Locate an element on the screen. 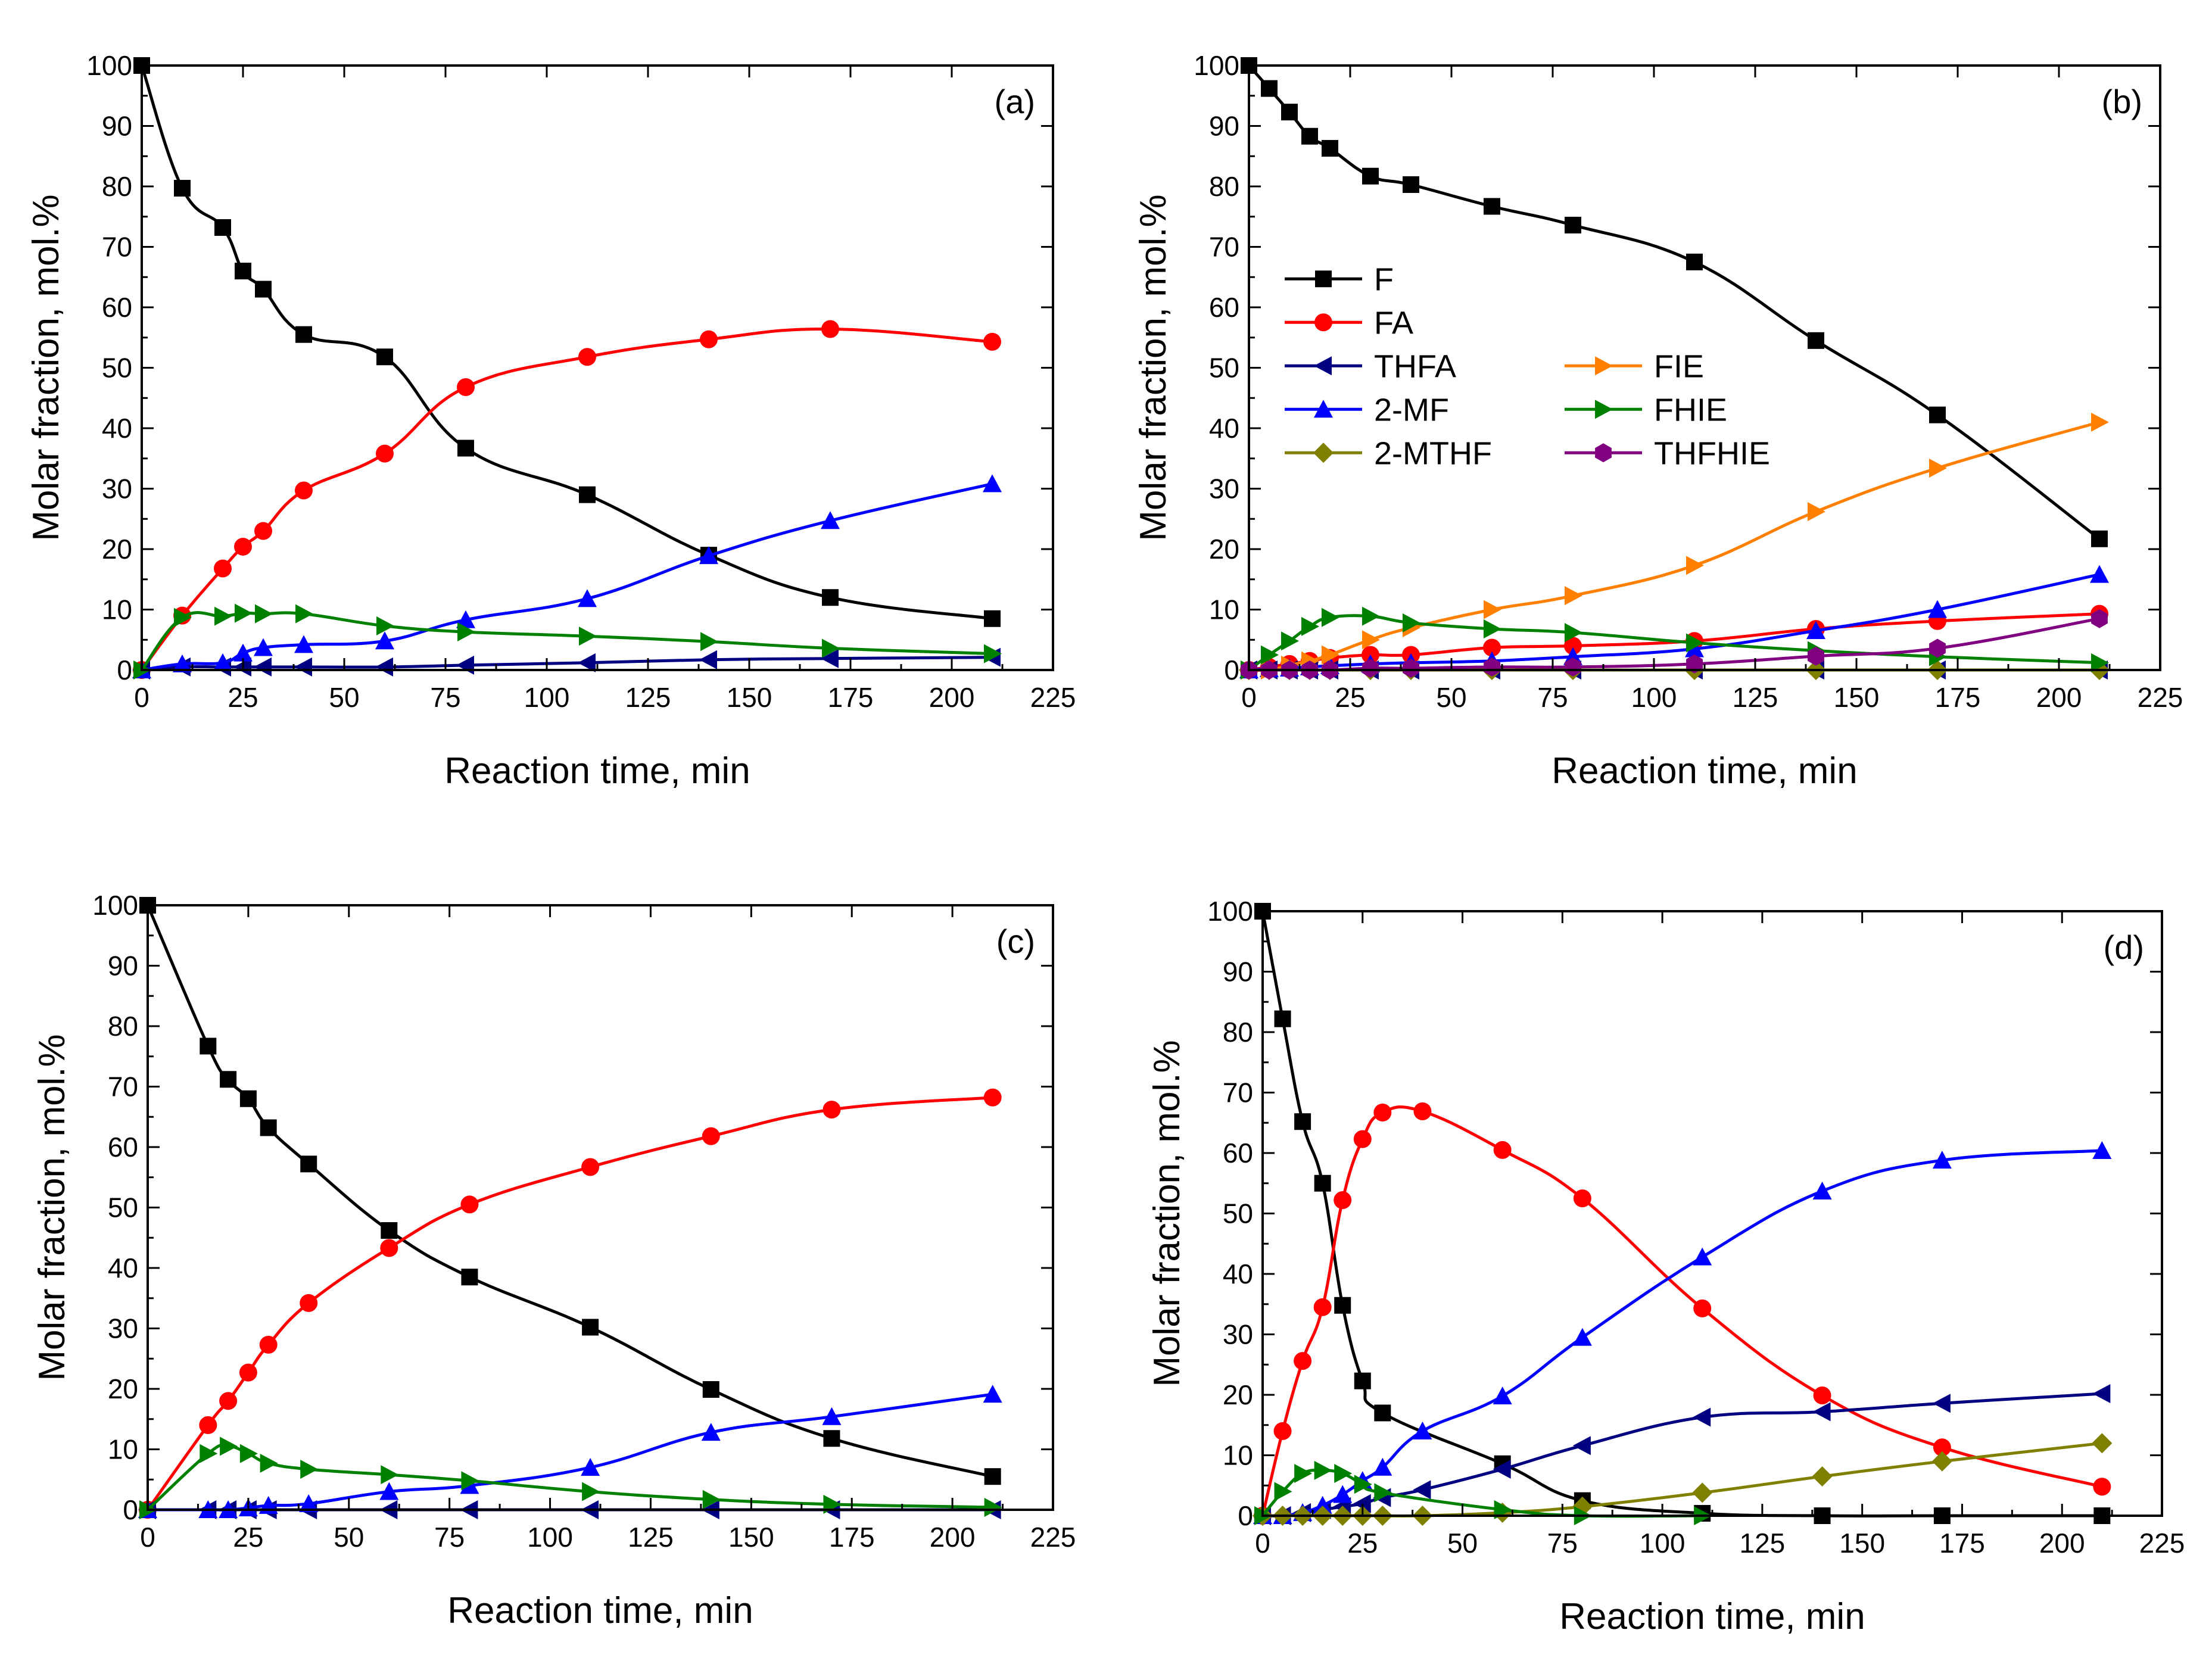  y-tick-label: 50 is located at coordinates (1238, 1214).